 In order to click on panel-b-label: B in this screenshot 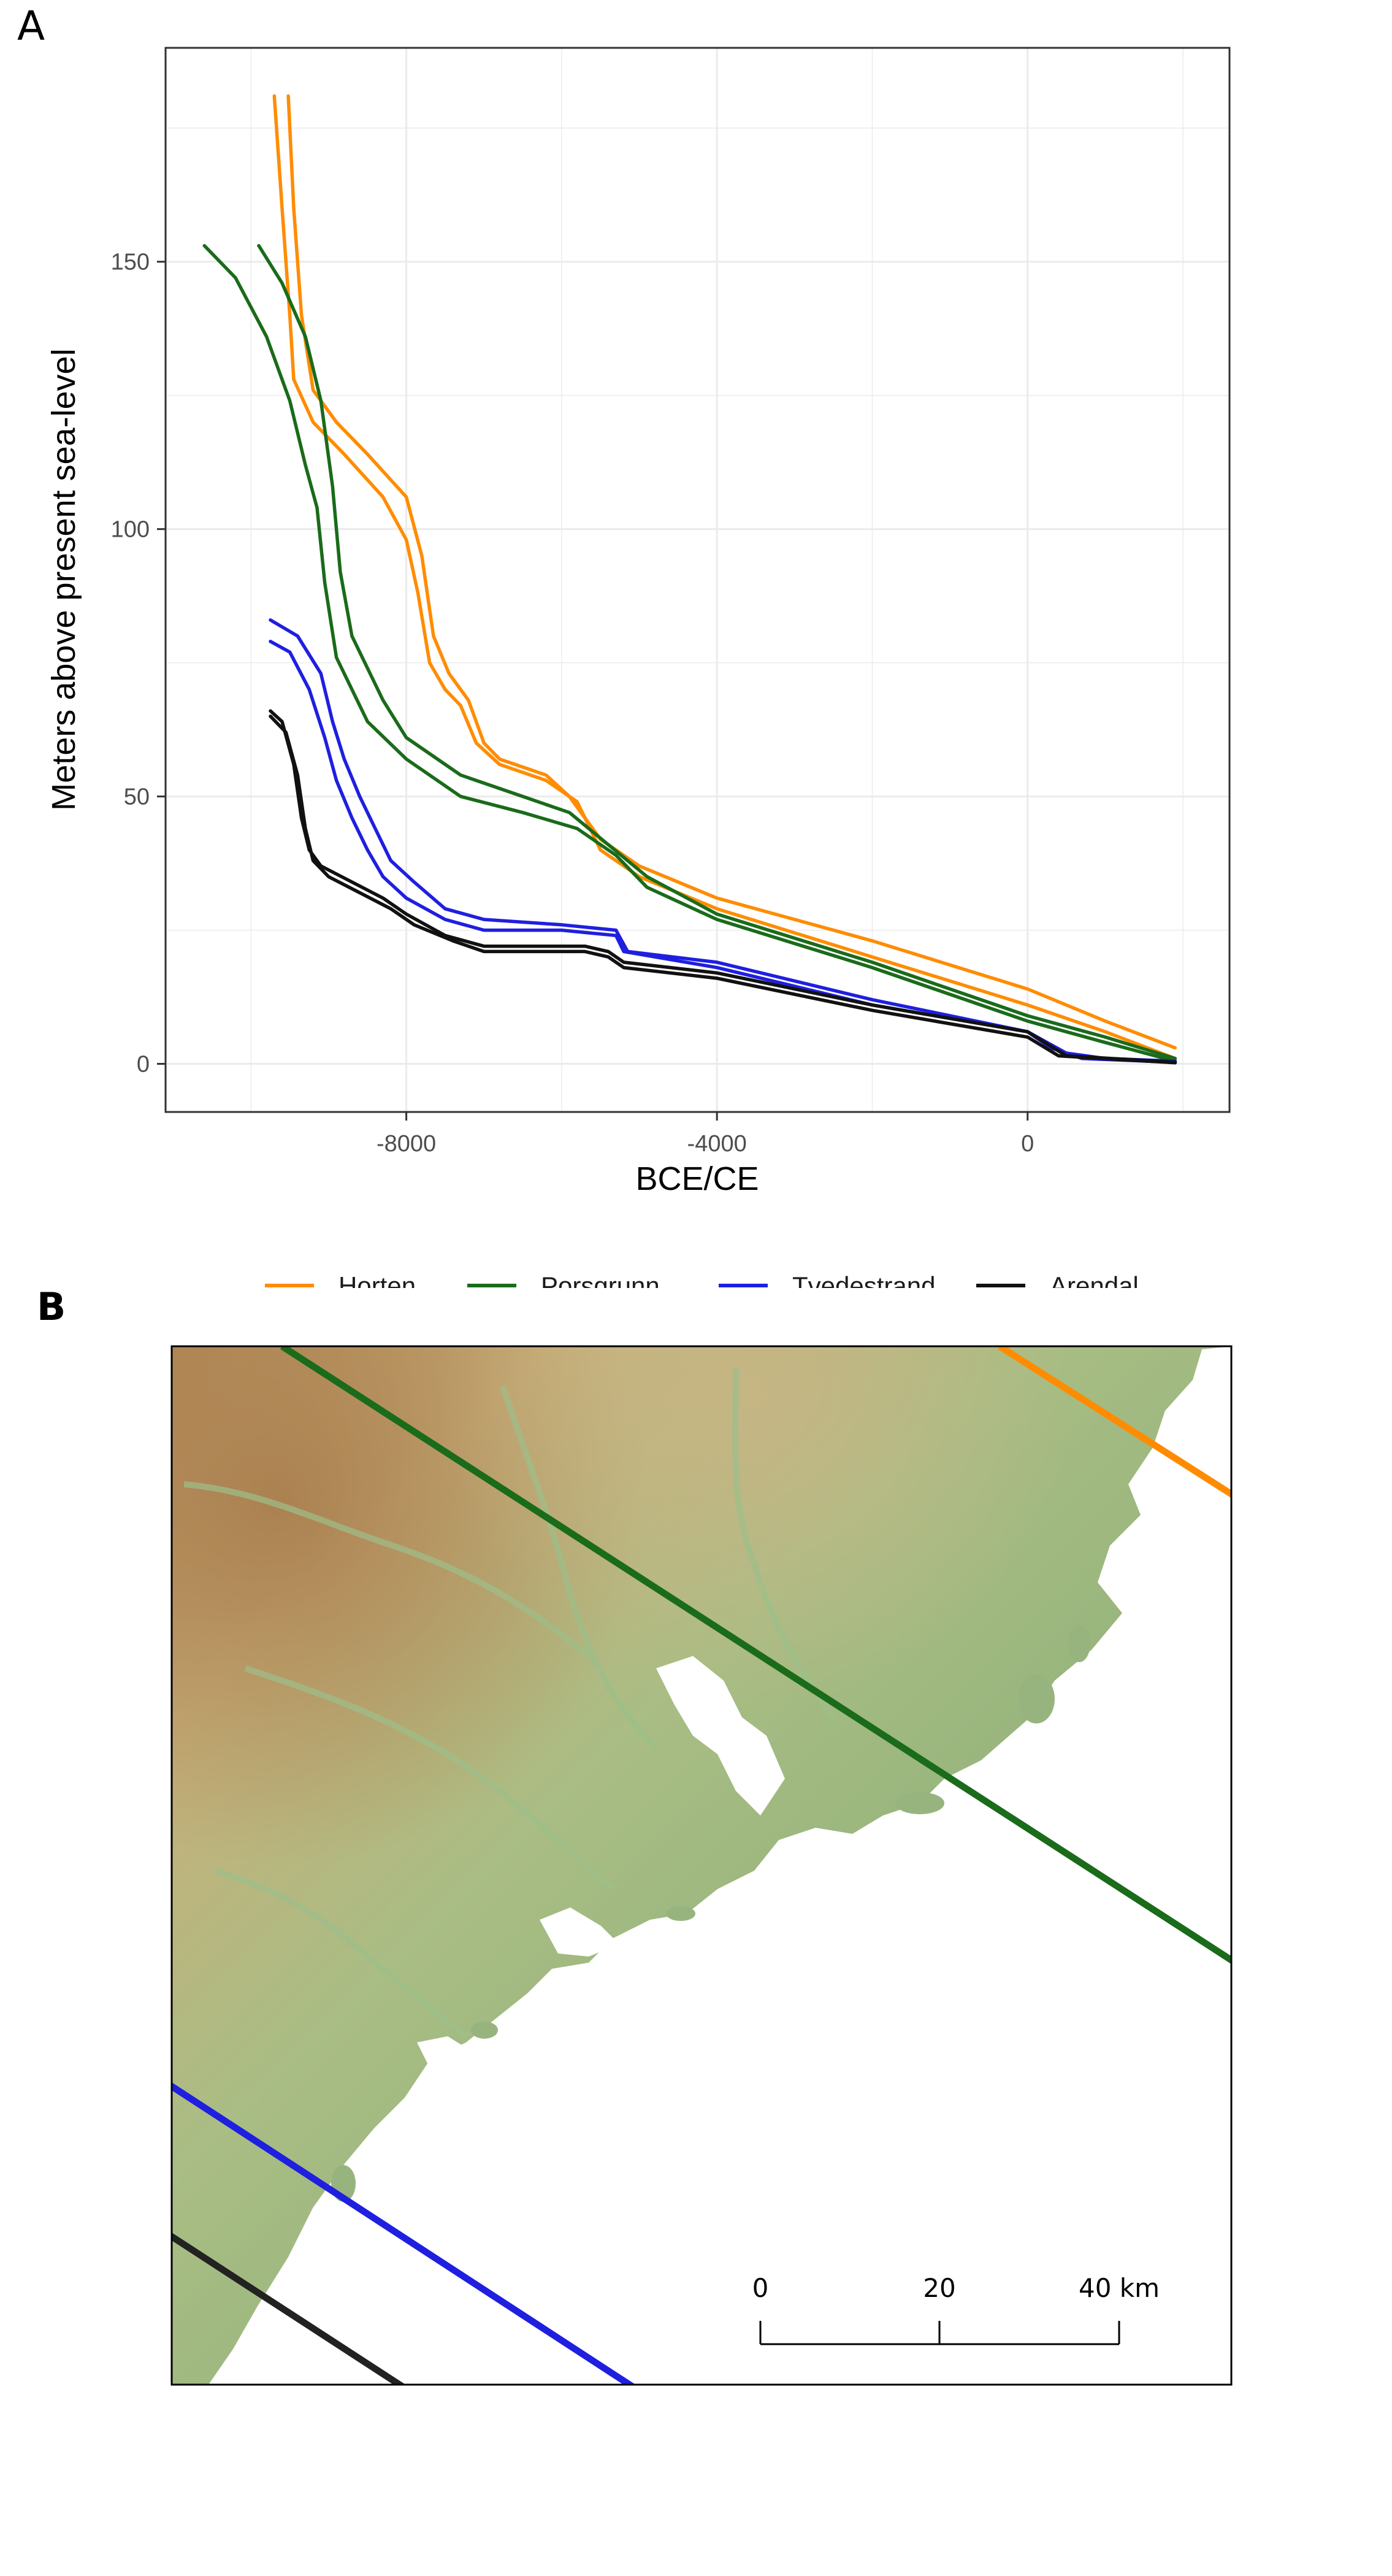, I will do `click(51, 1306)`.